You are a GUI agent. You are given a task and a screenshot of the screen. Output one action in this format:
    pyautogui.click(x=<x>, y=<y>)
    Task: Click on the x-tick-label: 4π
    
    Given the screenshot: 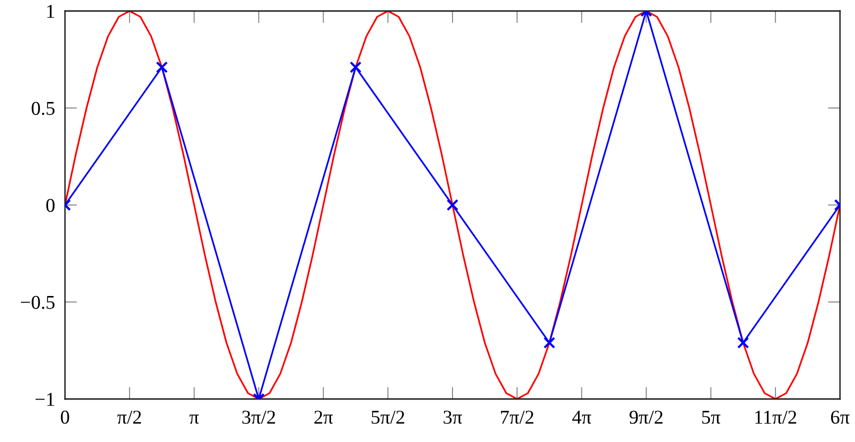 What is the action you would take?
    pyautogui.click(x=582, y=417)
    